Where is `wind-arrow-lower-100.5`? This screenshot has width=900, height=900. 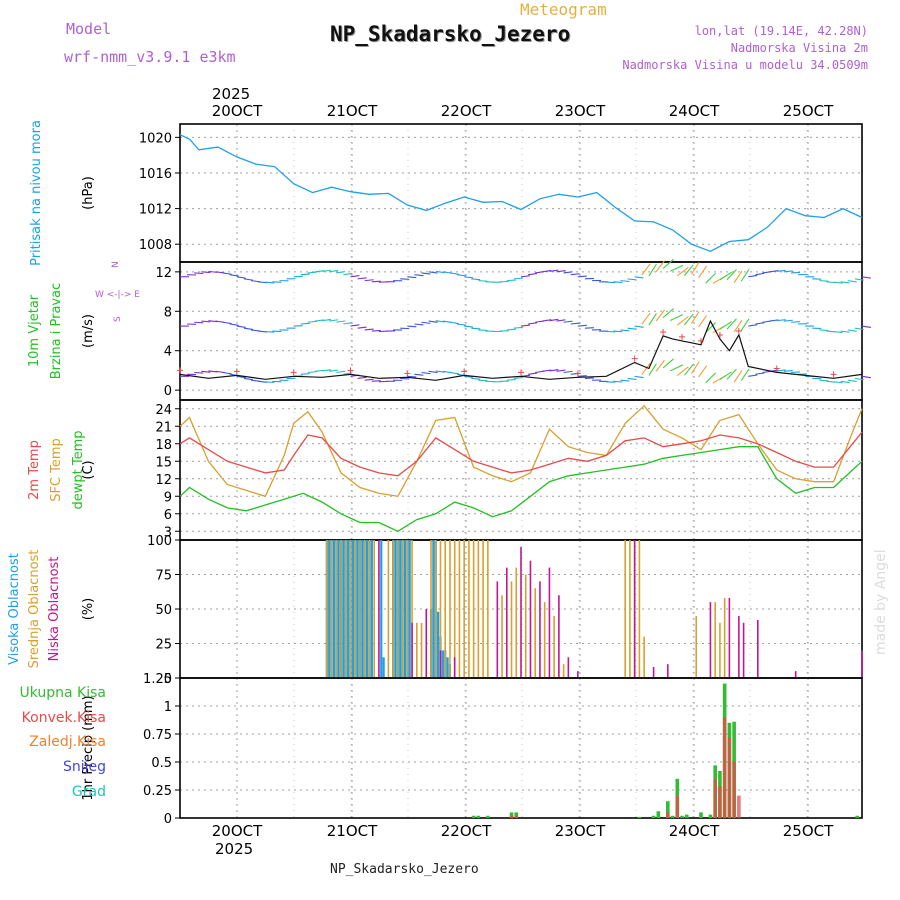 wind-arrow-lower-100.5 is located at coordinates (660, 365).